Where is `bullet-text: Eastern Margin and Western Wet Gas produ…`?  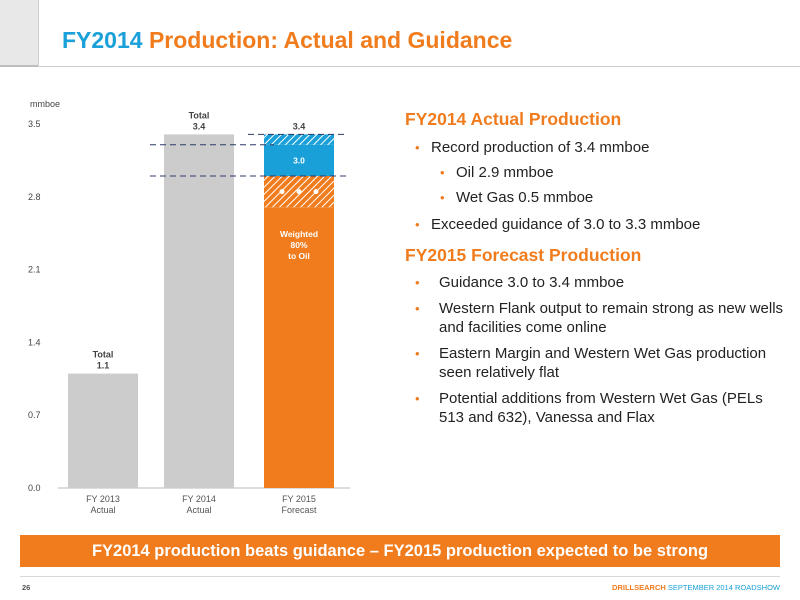
bullet-text: Eastern Margin and Western Wet Gas produ… is located at coordinates (603, 363).